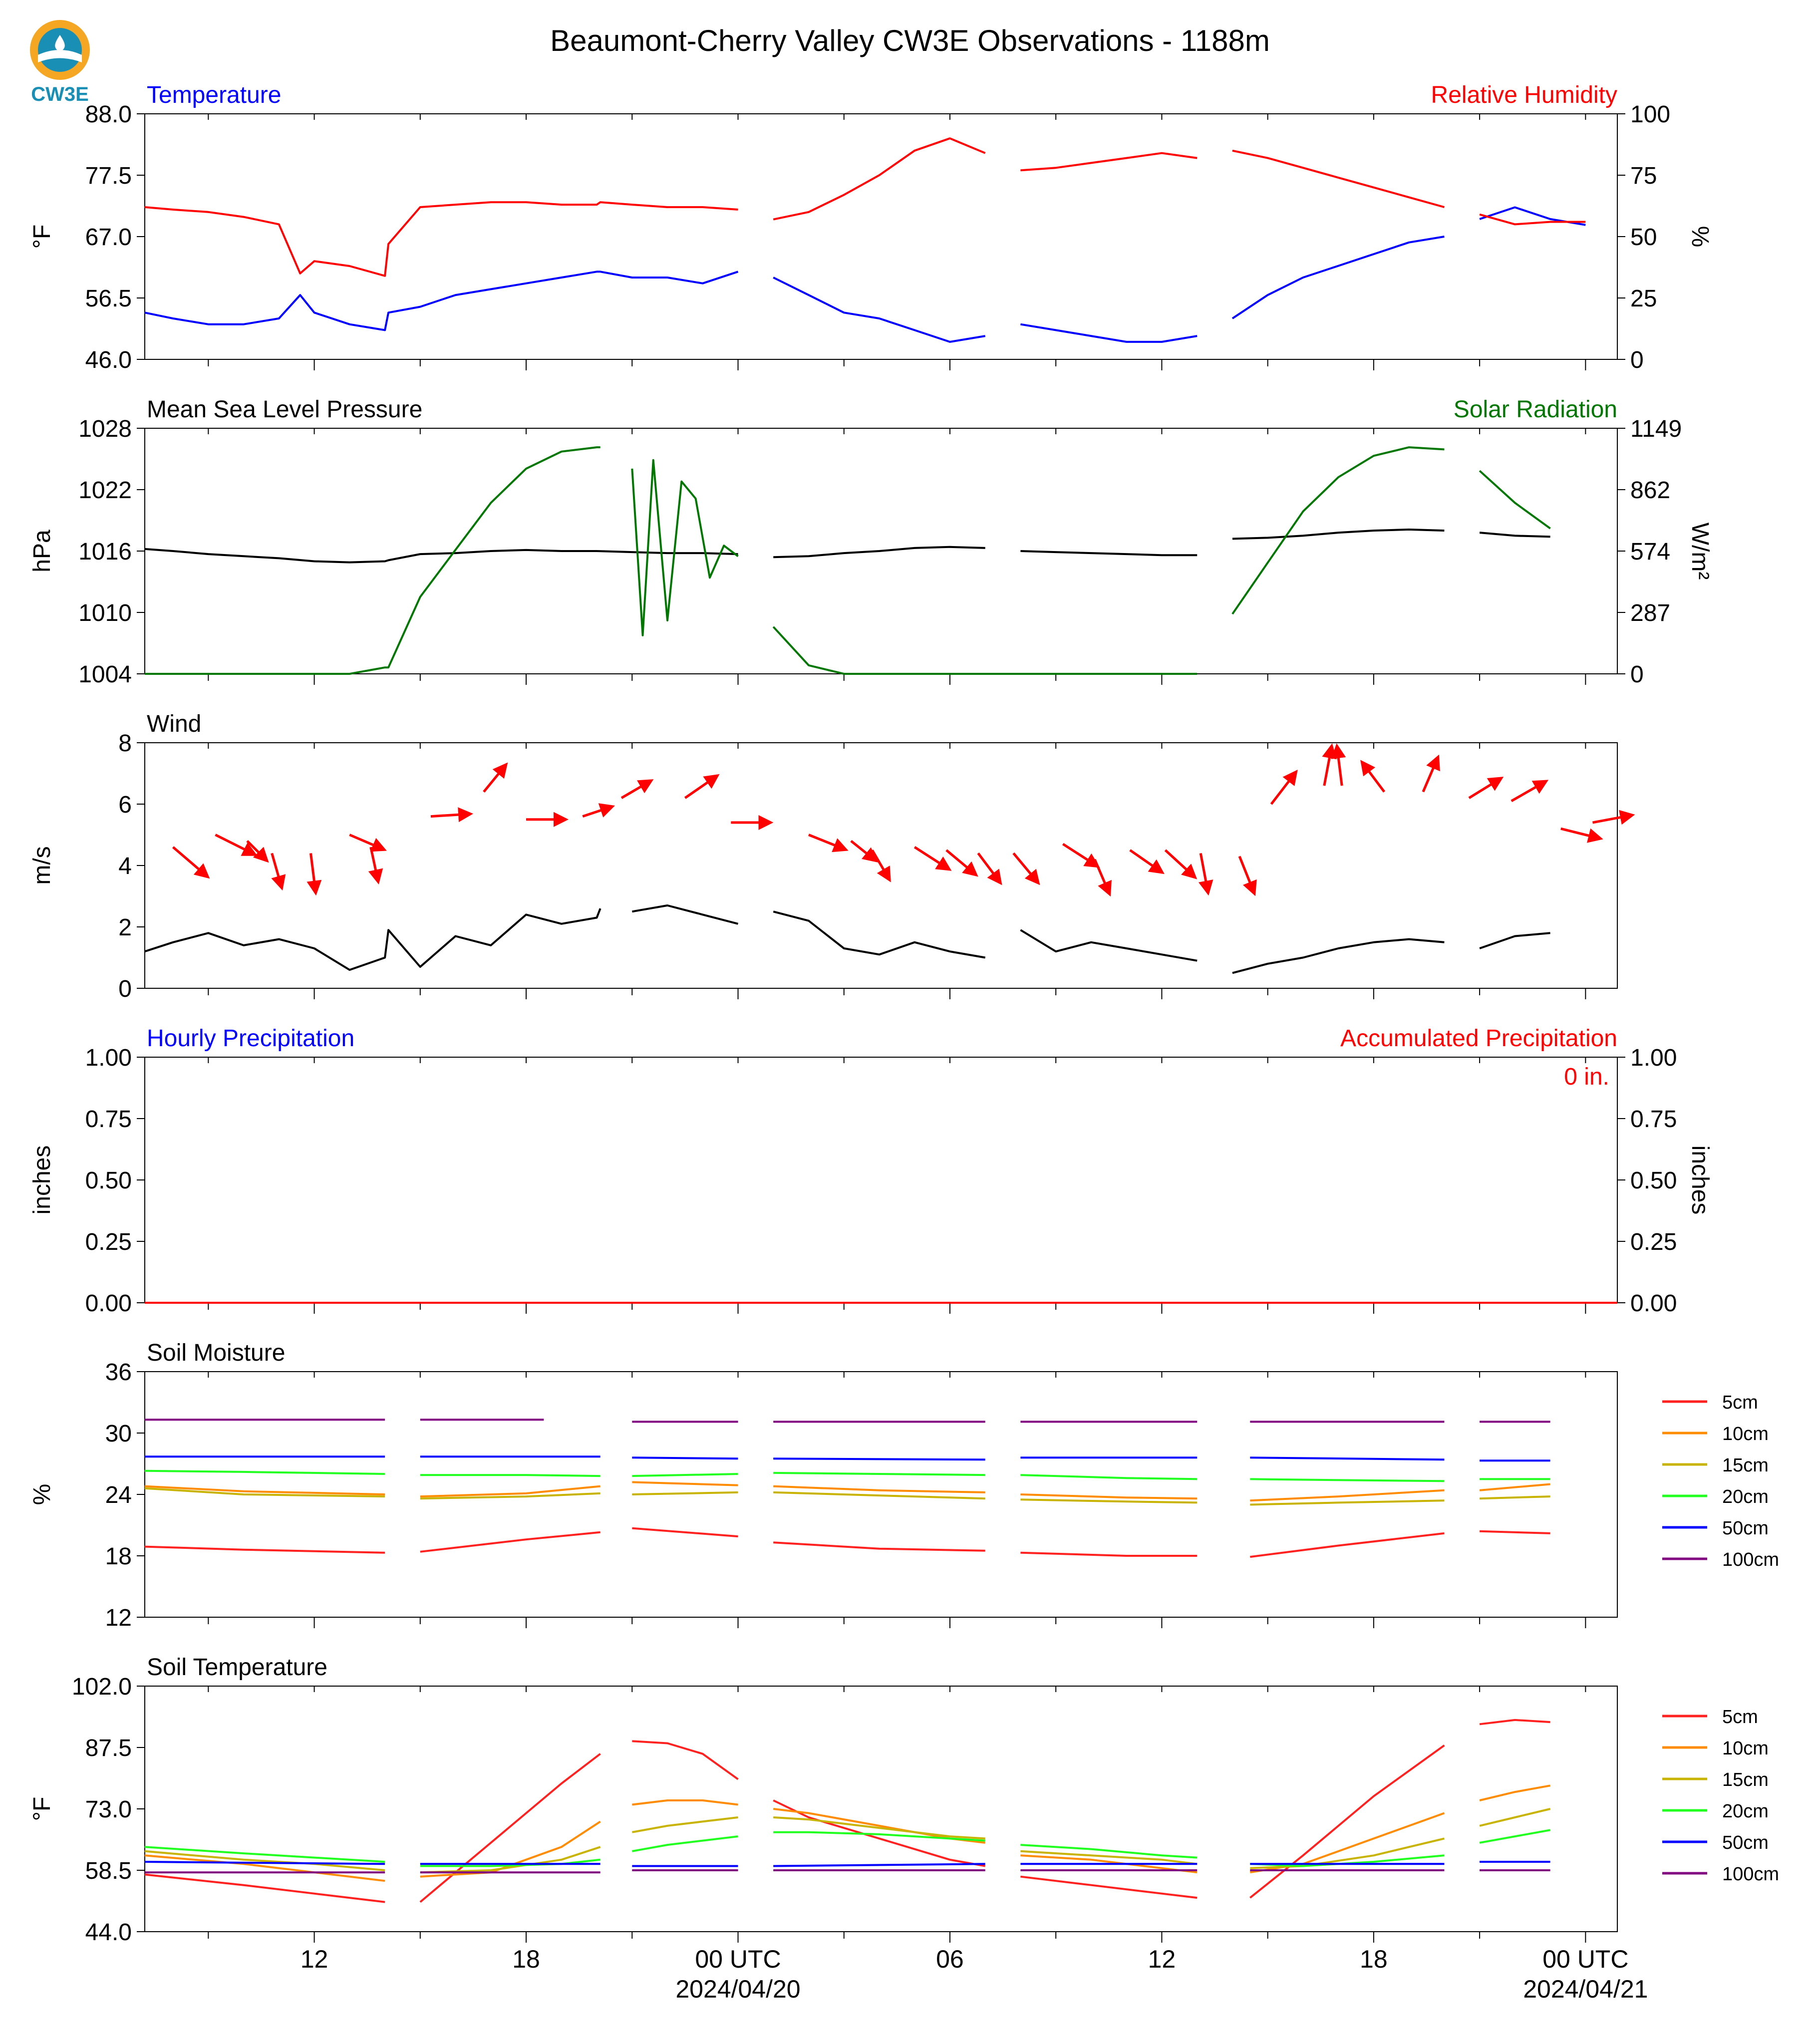 The width and height of the screenshot is (1820, 2028). What do you see at coordinates (1745, 1465) in the screenshot?
I see `legend-label: 15cm` at bounding box center [1745, 1465].